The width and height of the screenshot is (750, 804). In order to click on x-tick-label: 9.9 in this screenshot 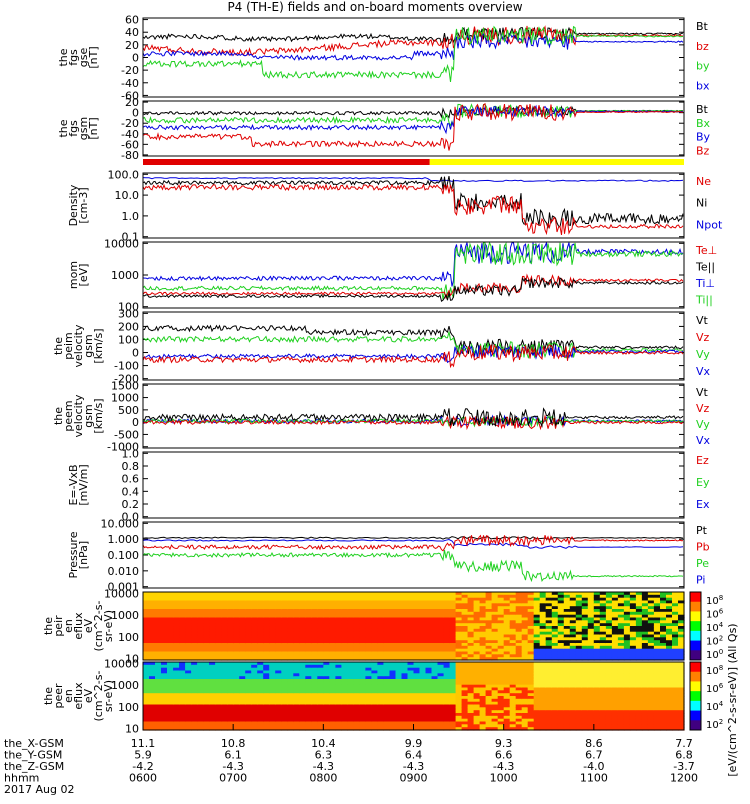, I will do `click(414, 743)`.